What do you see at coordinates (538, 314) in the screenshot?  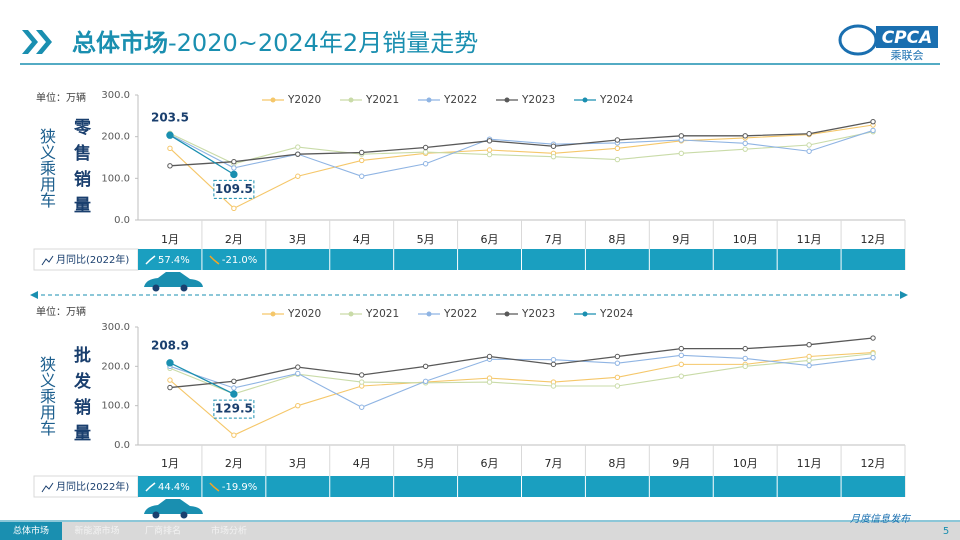 I see `legend-label: Y2023` at bounding box center [538, 314].